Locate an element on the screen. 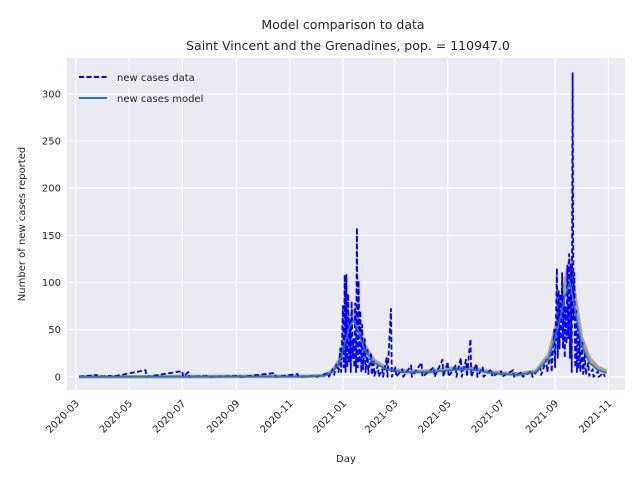  y-tick-label: 300 is located at coordinates (51, 94).